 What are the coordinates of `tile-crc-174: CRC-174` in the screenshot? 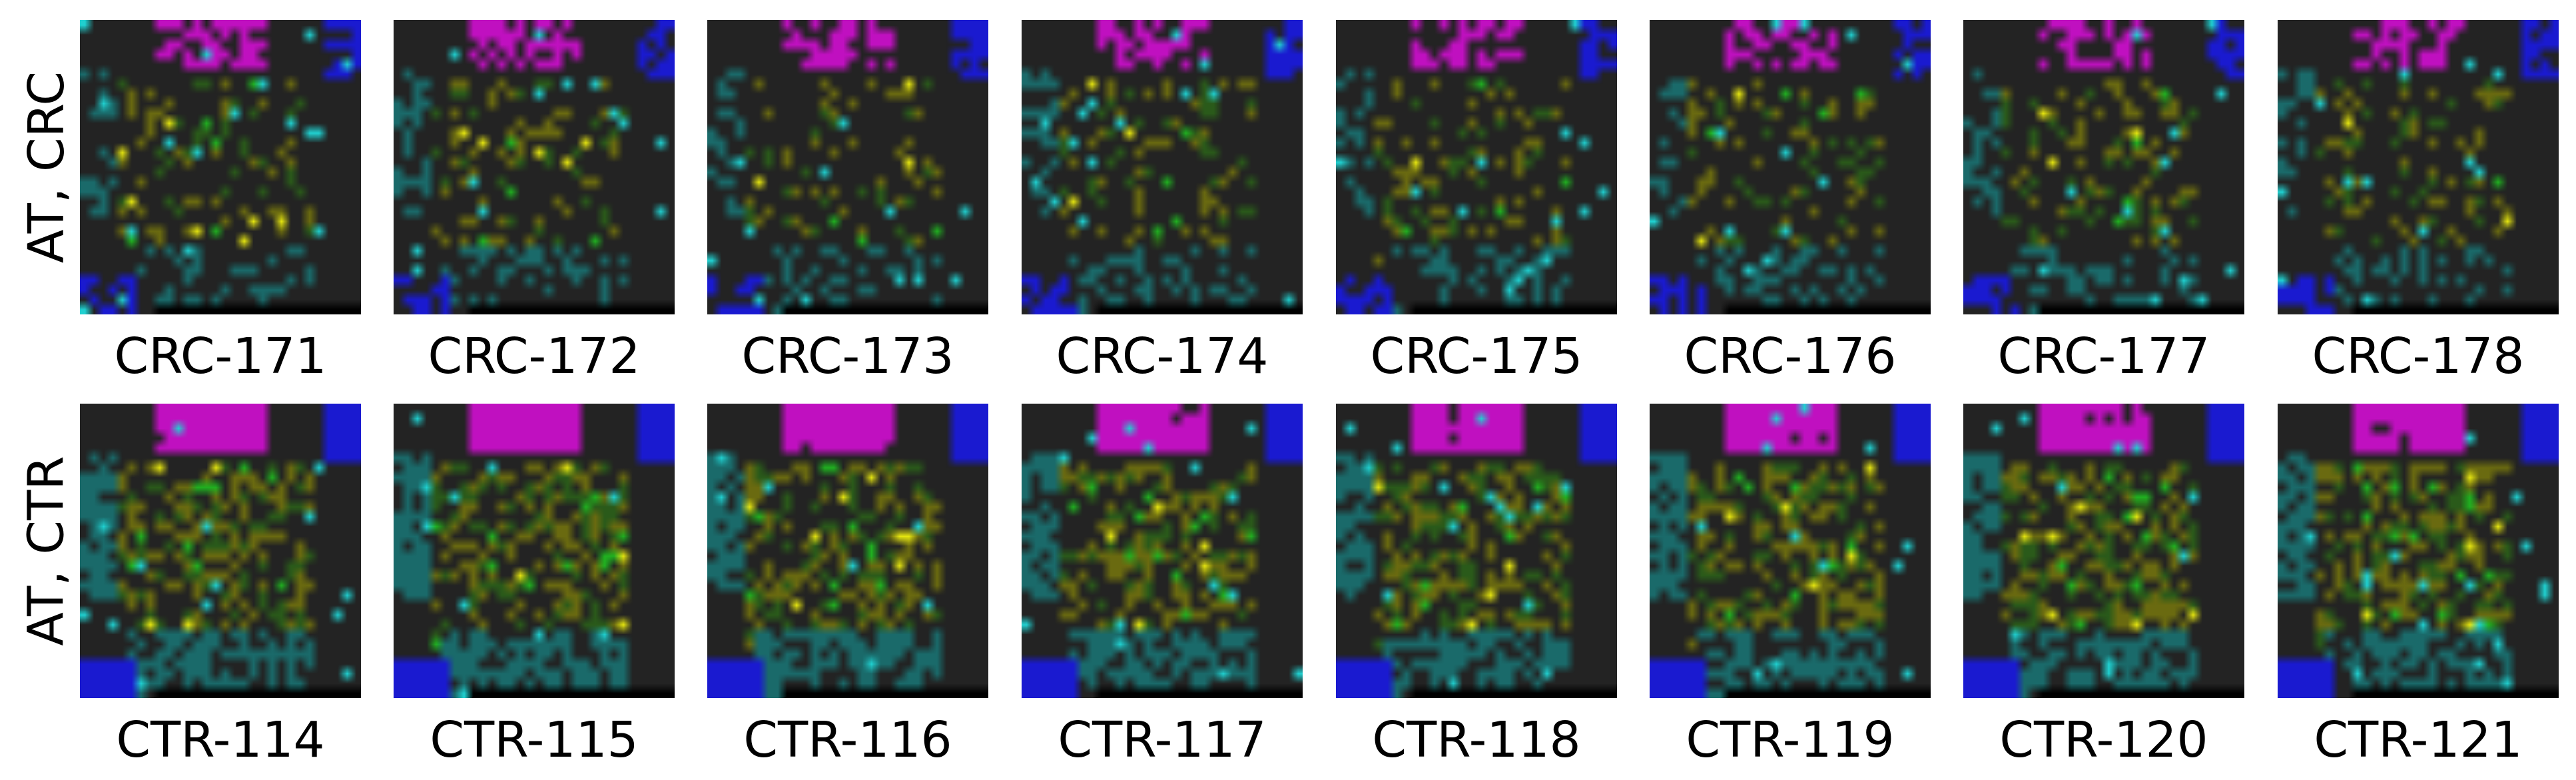 It's located at (1162, 202).